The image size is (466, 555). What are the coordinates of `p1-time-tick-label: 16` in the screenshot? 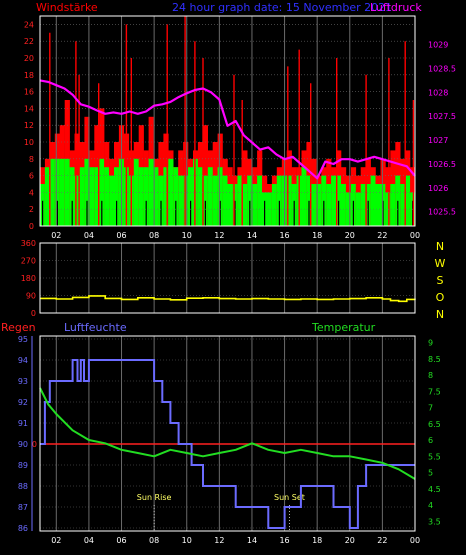 It's located at (284, 235).